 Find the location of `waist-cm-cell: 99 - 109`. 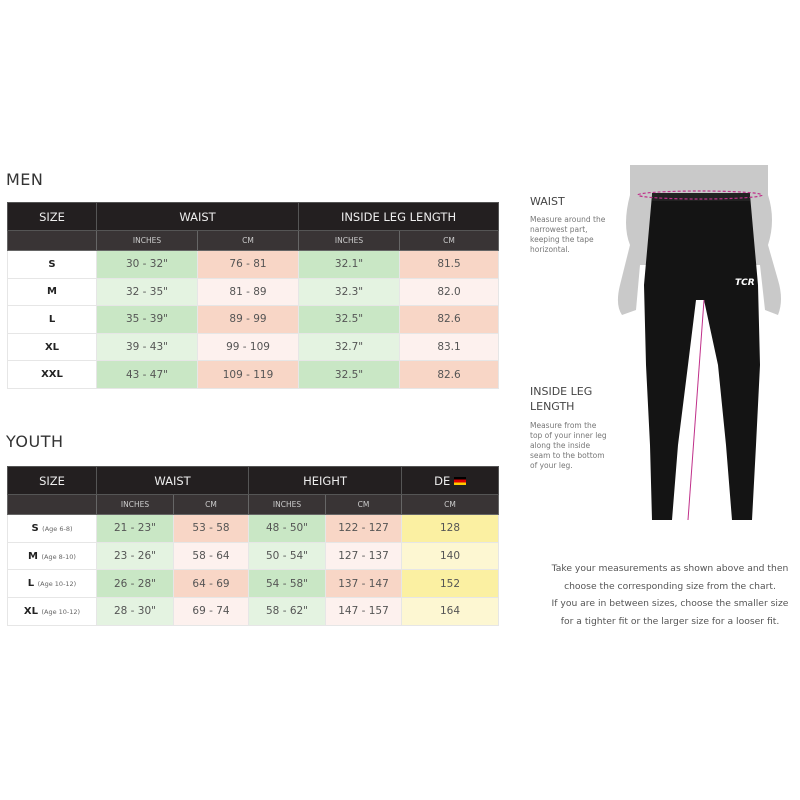

waist-cm-cell: 99 - 109 is located at coordinates (248, 347).